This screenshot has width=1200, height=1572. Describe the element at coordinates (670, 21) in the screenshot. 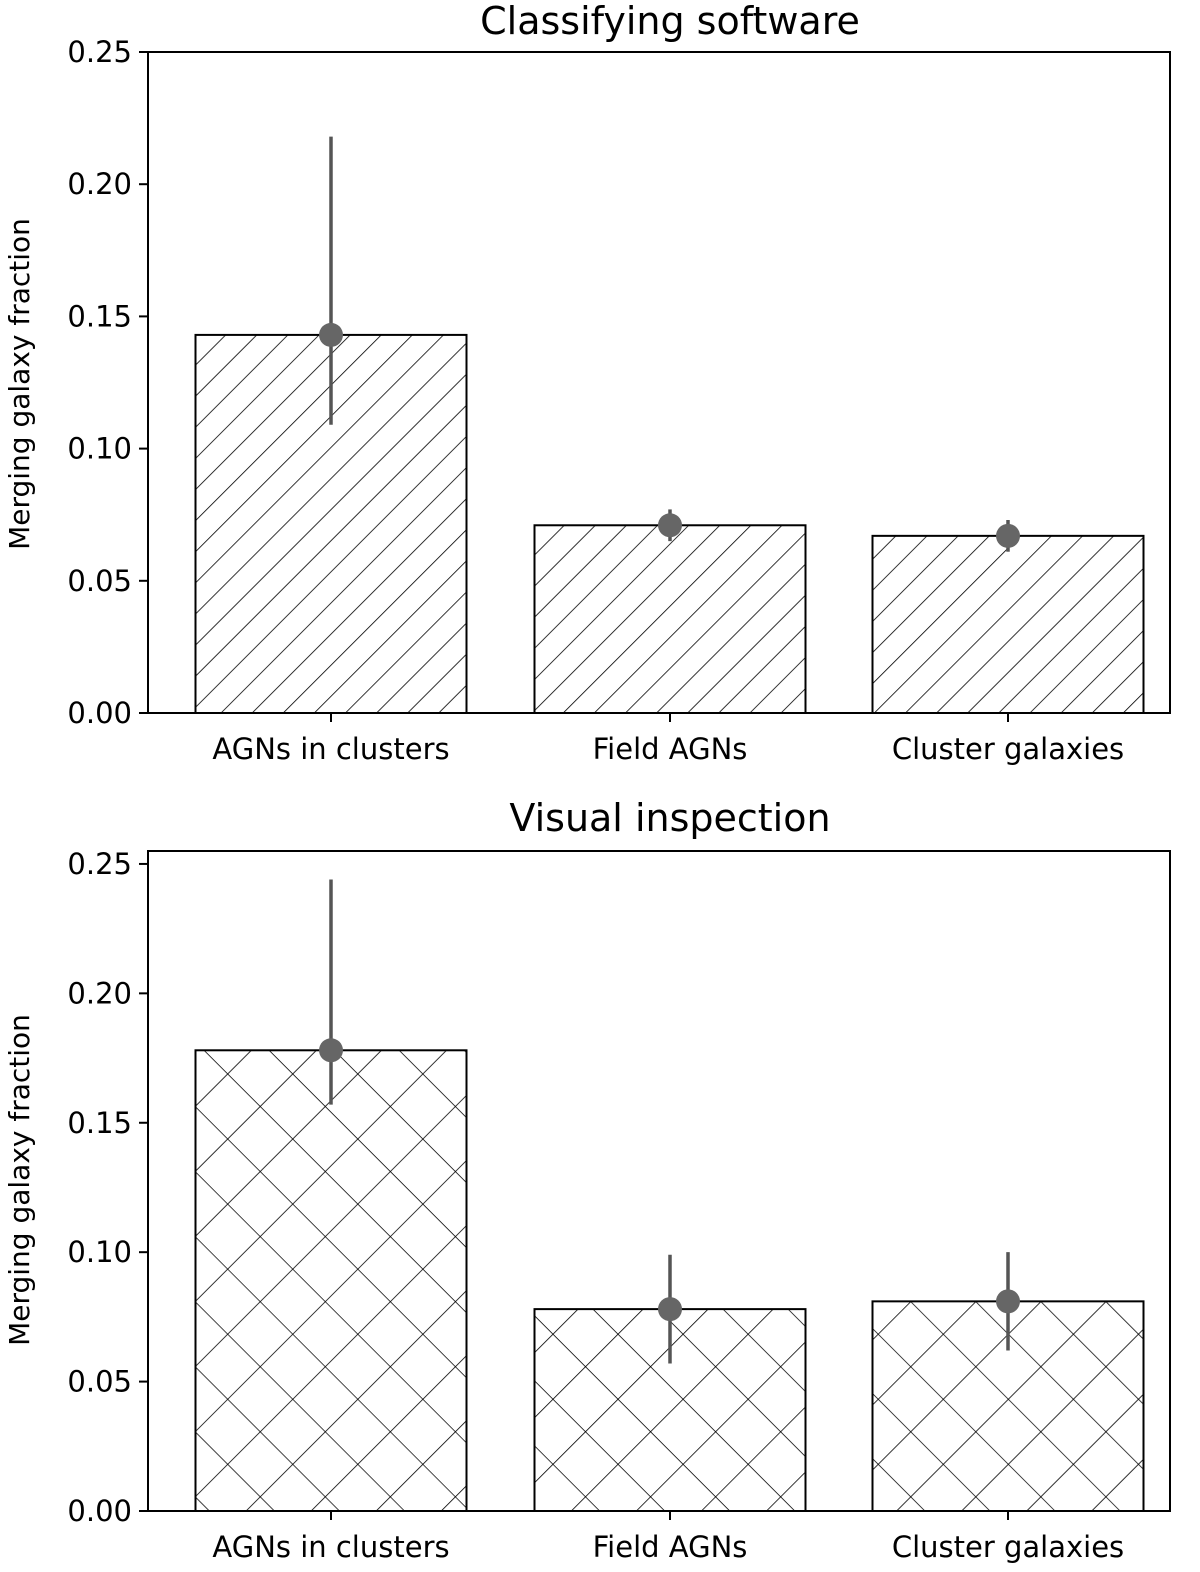

I see `chart-title: Classifying software` at that location.